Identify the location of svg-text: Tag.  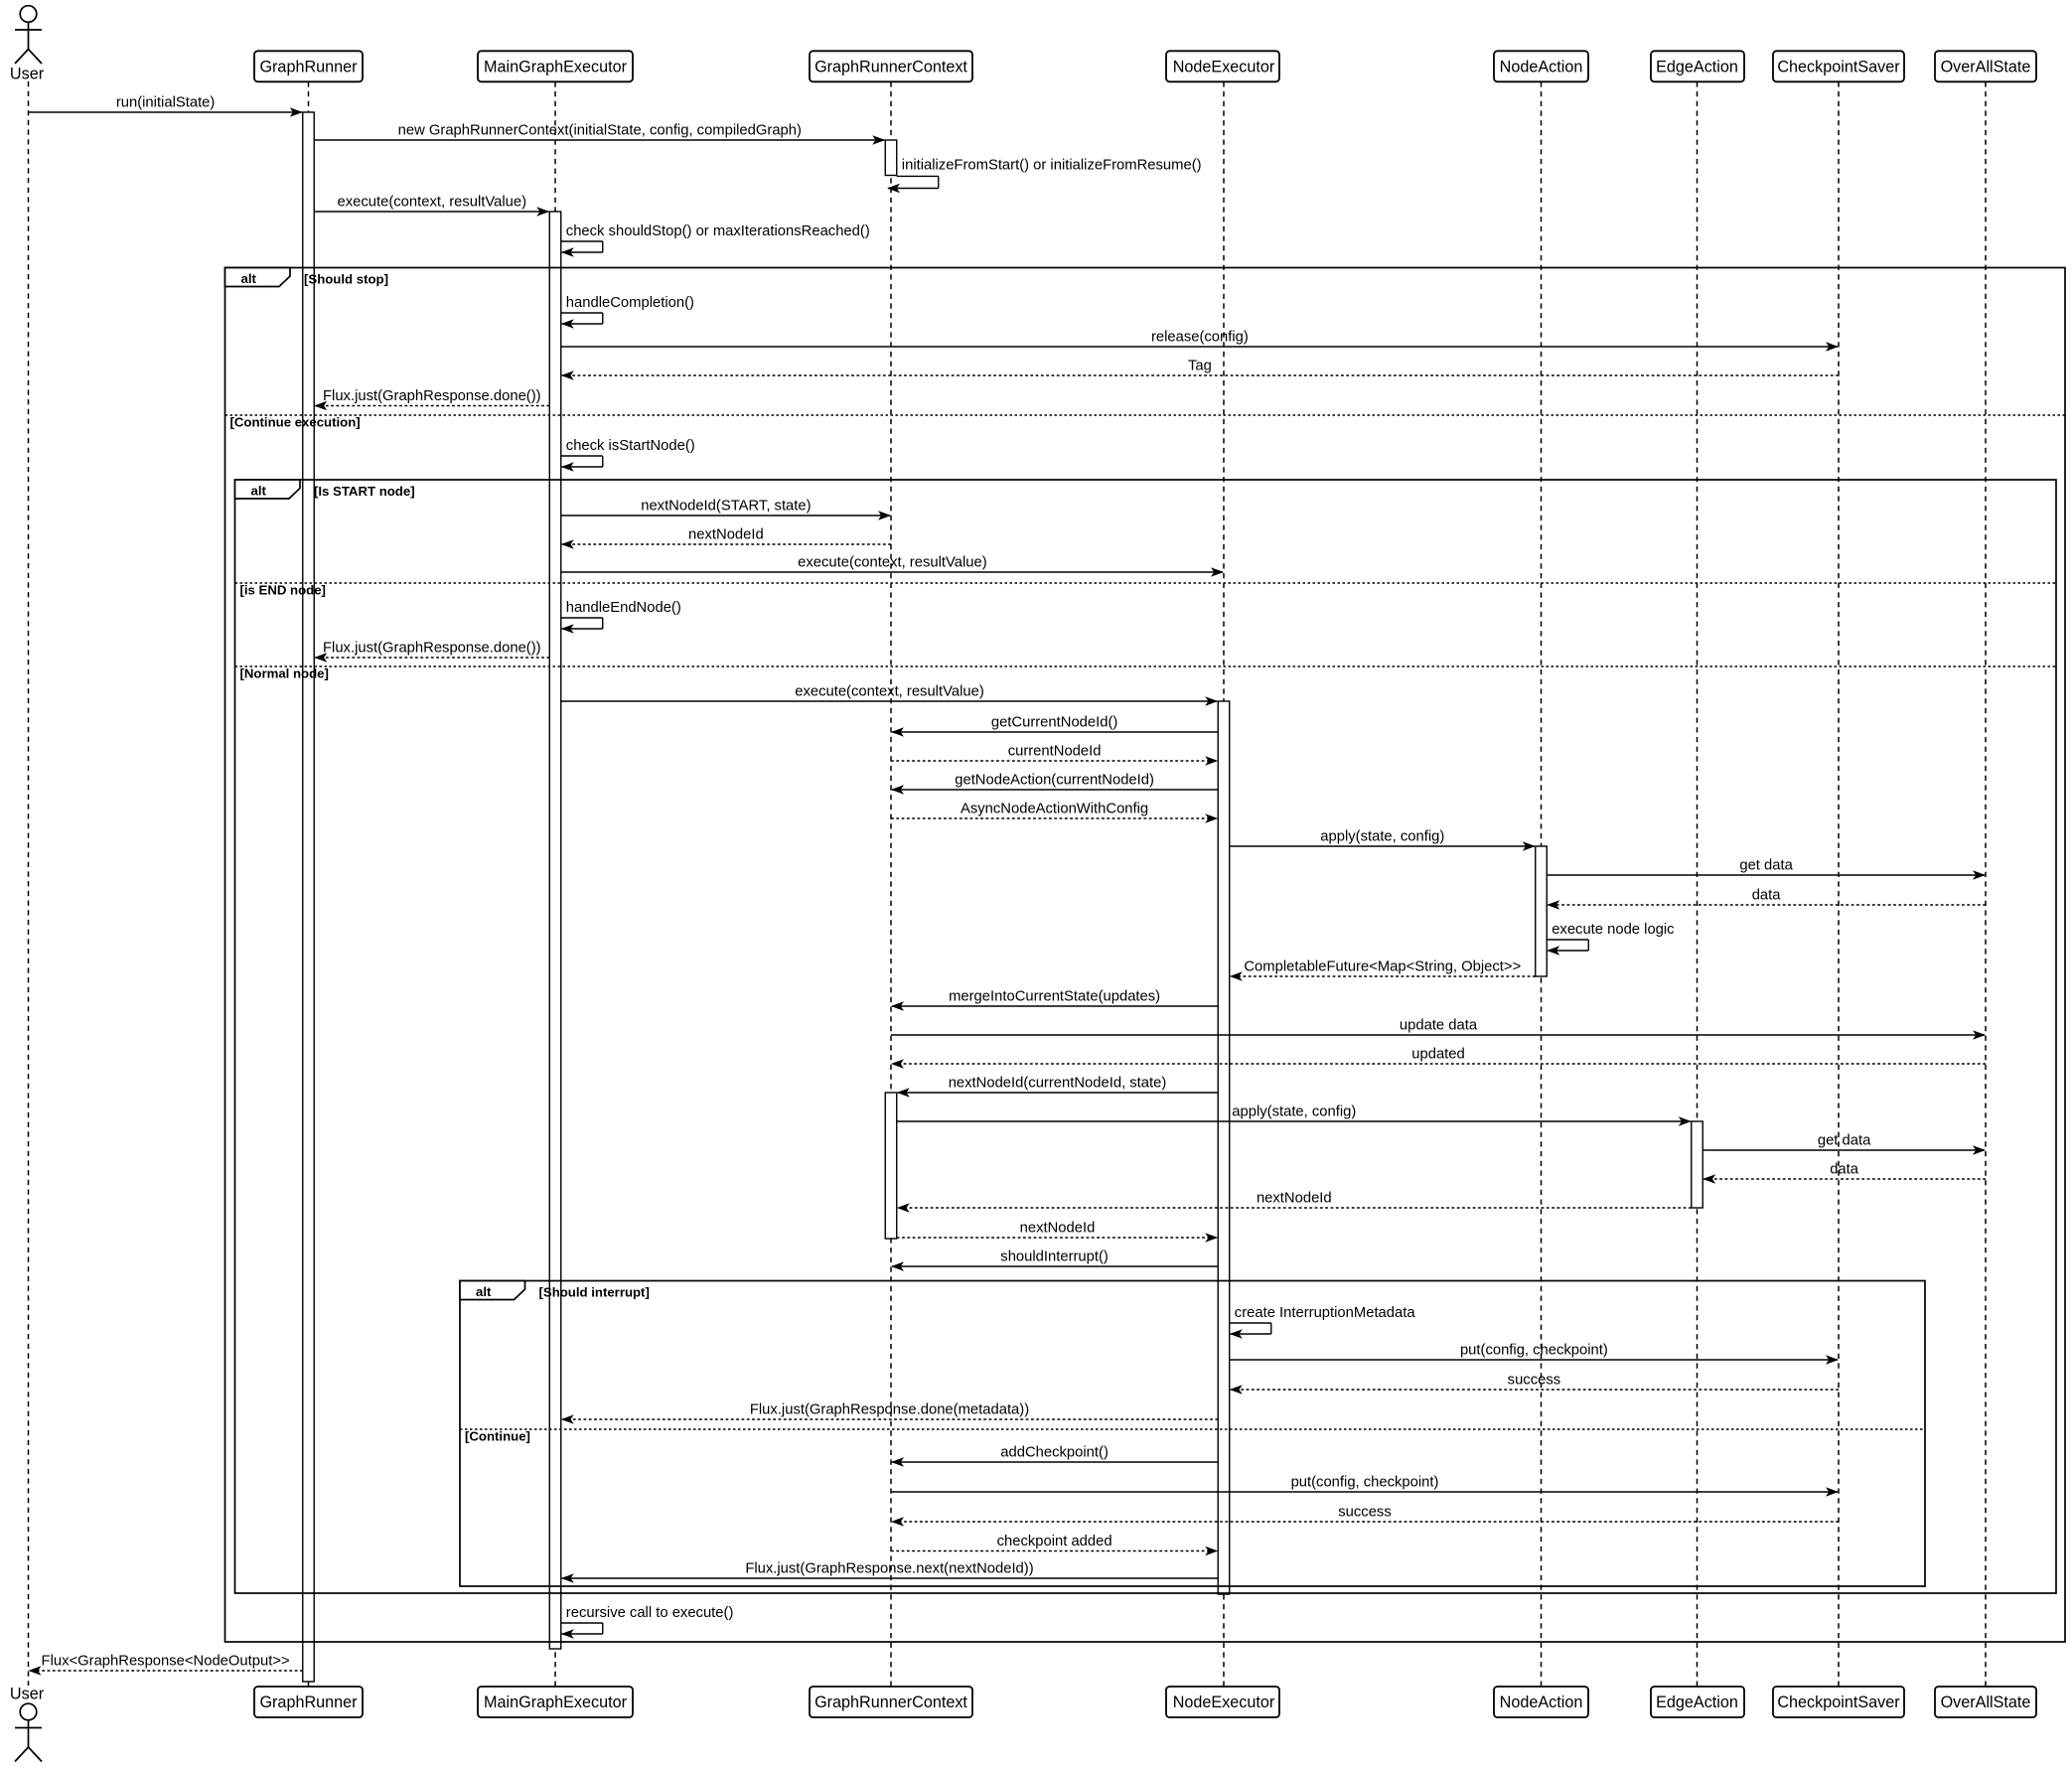
(1200, 366).